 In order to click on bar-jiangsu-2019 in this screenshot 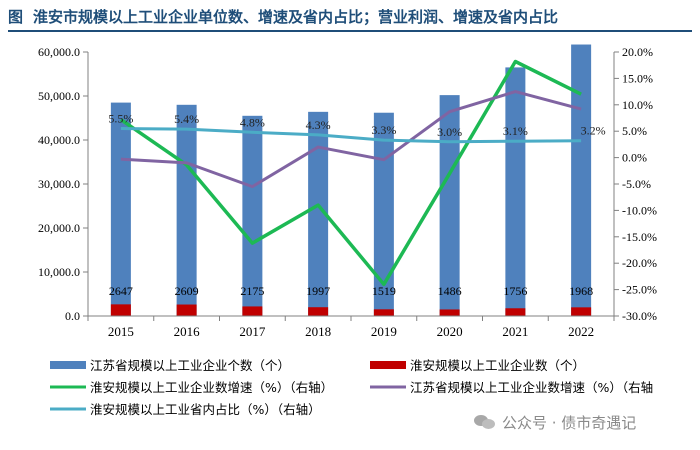, I will do `click(383, 214)`.